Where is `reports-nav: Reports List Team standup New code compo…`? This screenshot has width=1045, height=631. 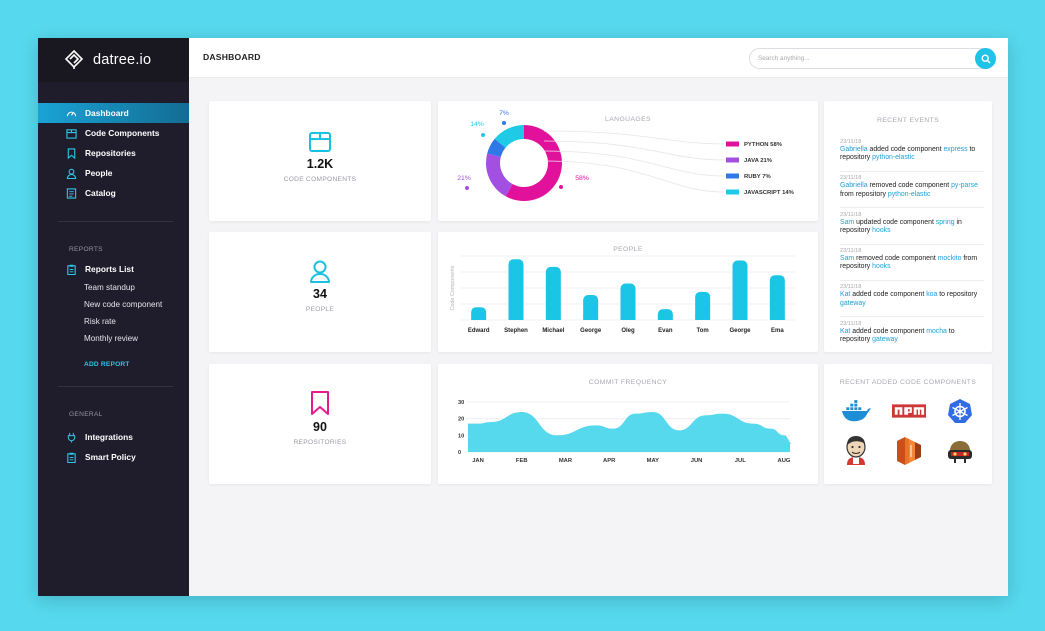 reports-nav: Reports List Team standup New code compo… is located at coordinates (113, 303).